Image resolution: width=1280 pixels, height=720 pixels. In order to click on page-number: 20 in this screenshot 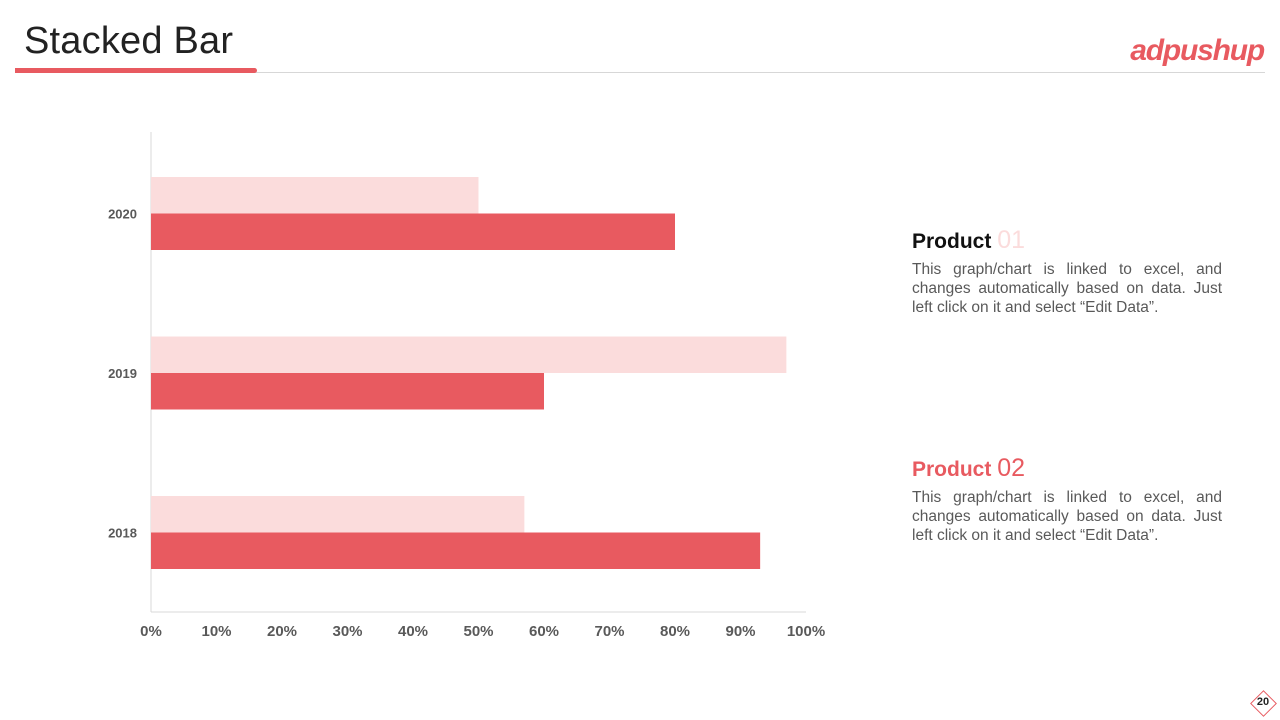, I will do `click(1263, 702)`.